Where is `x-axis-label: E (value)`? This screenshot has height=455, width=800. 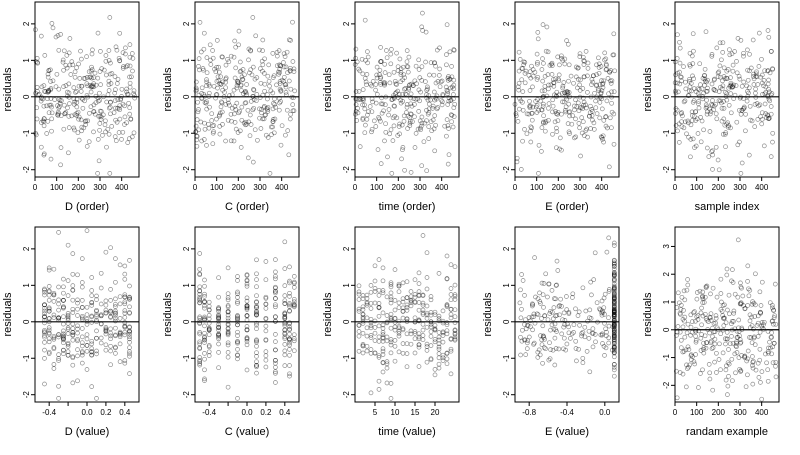 x-axis-label: E (value) is located at coordinates (567, 432).